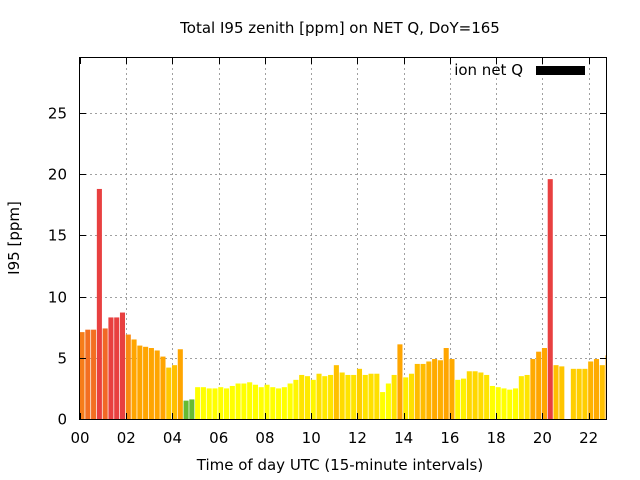  Describe the element at coordinates (62, 420) in the screenshot. I see `y-tick-label: 0` at that location.